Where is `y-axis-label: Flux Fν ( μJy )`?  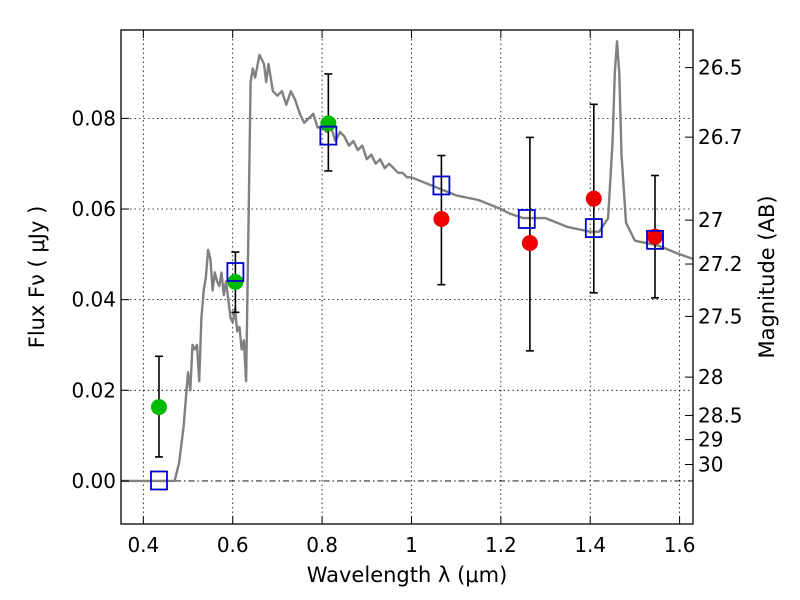 y-axis-label: Flux Fν ( μJy ) is located at coordinates (37, 277).